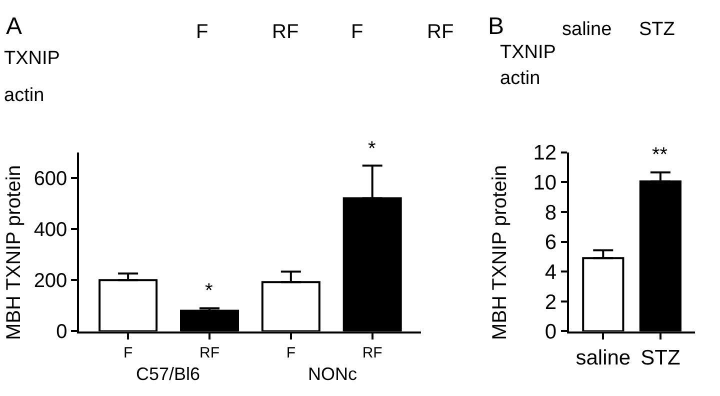  I want to click on data-label: **, so click(660, 155).